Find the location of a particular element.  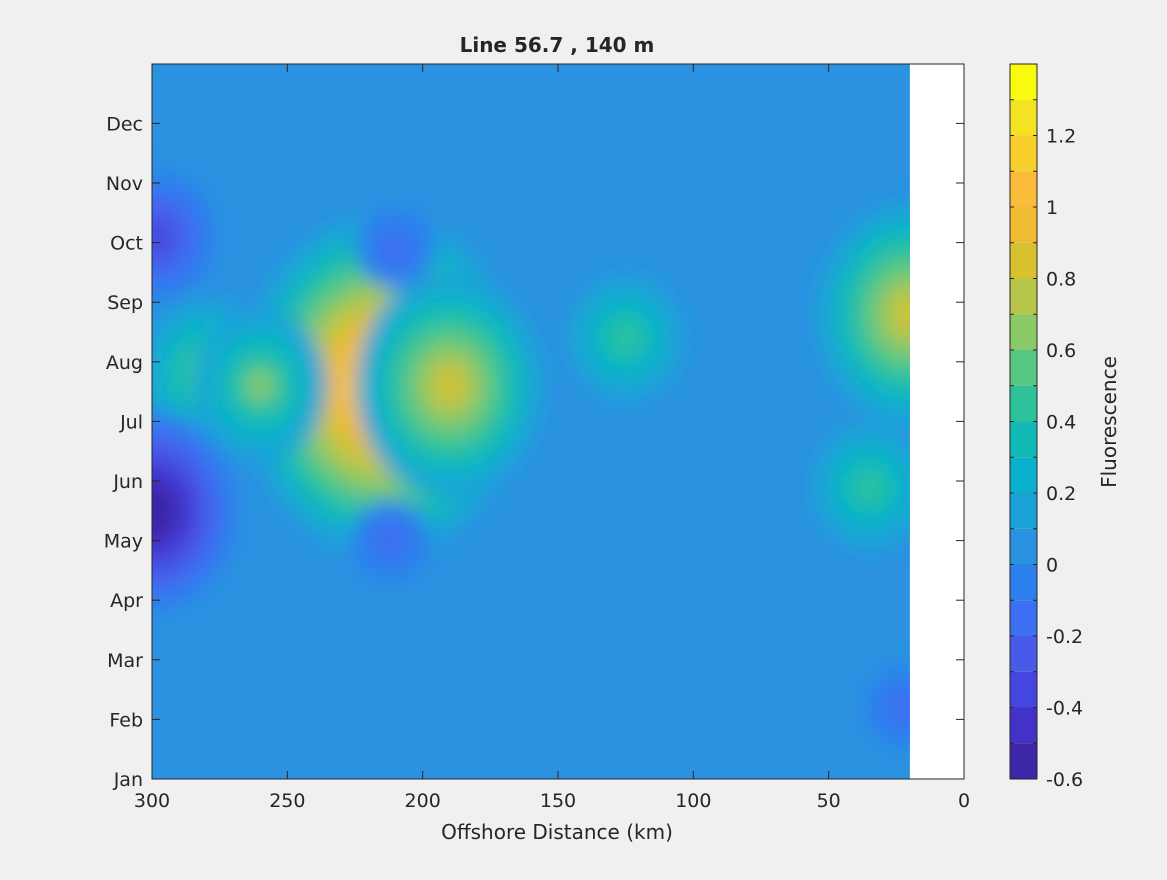

y-tick-label-aug: Aug is located at coordinates (124, 363).